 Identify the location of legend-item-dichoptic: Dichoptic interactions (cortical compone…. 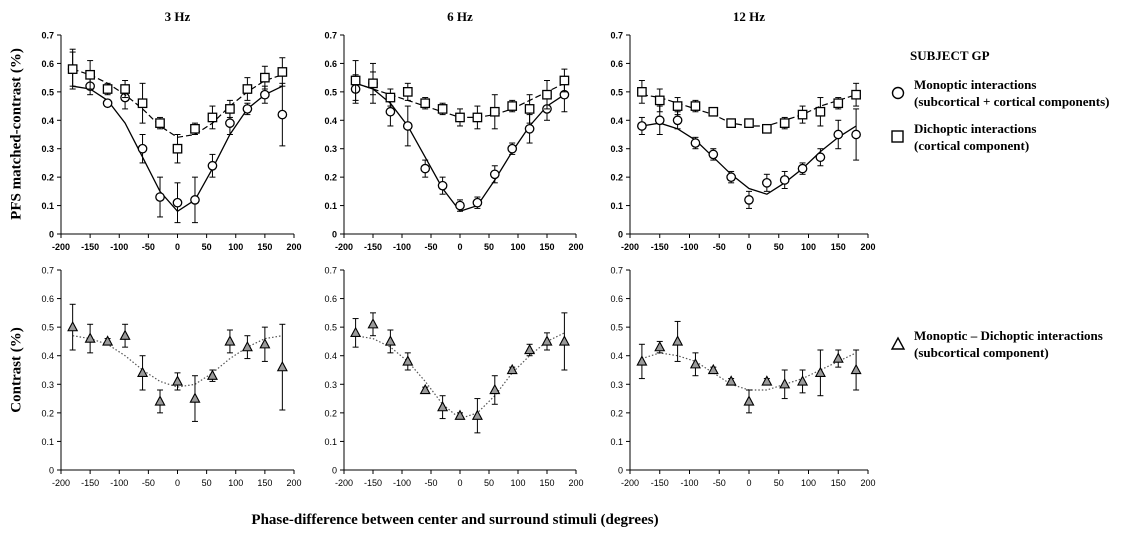
(962, 137).